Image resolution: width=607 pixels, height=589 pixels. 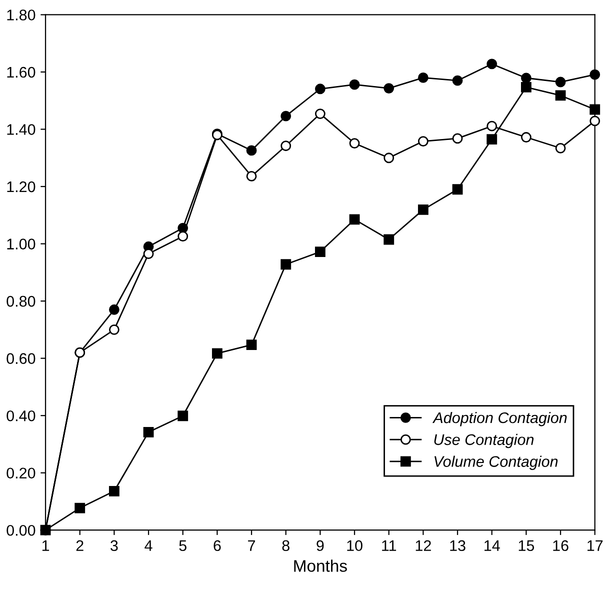 I want to click on x-tick-label: 6, so click(x=217, y=546).